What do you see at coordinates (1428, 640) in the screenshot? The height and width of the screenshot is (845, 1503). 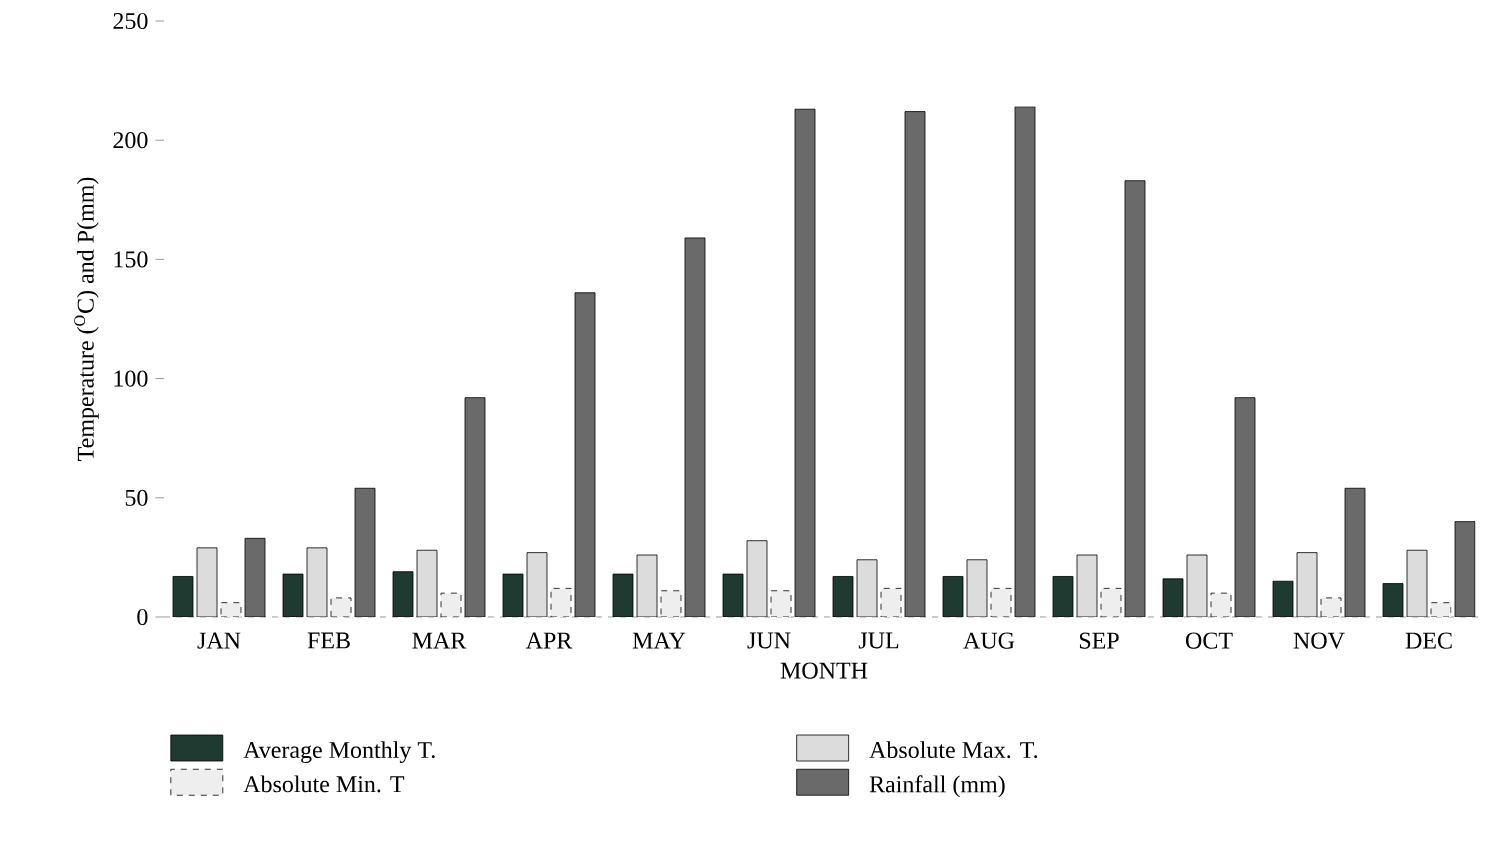 I see `x-tick-label: DEC` at bounding box center [1428, 640].